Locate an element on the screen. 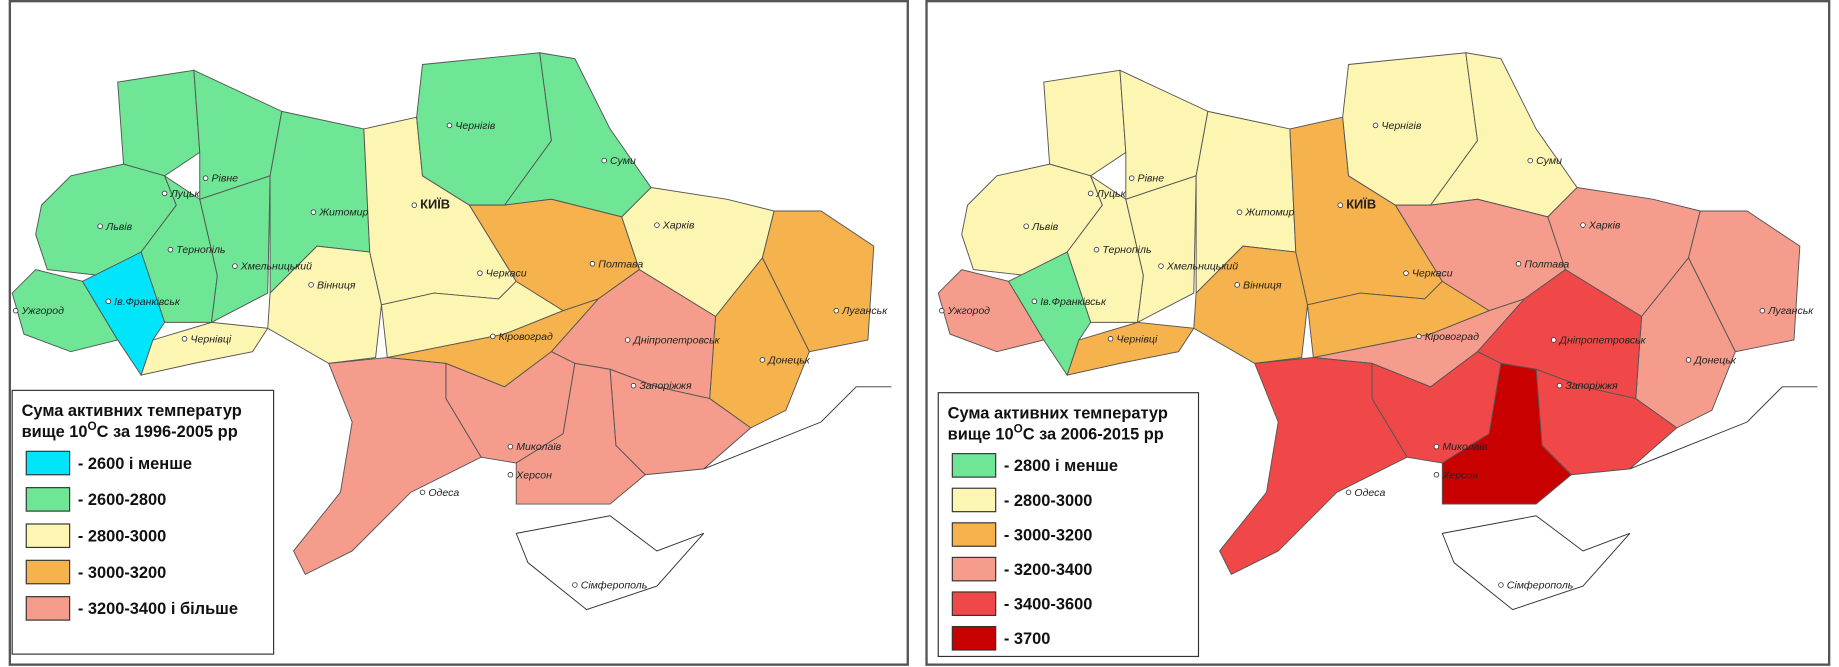 Image resolution: width=1839 pixels, height=667 pixels. legend-label: - 3700 is located at coordinates (1027, 639).